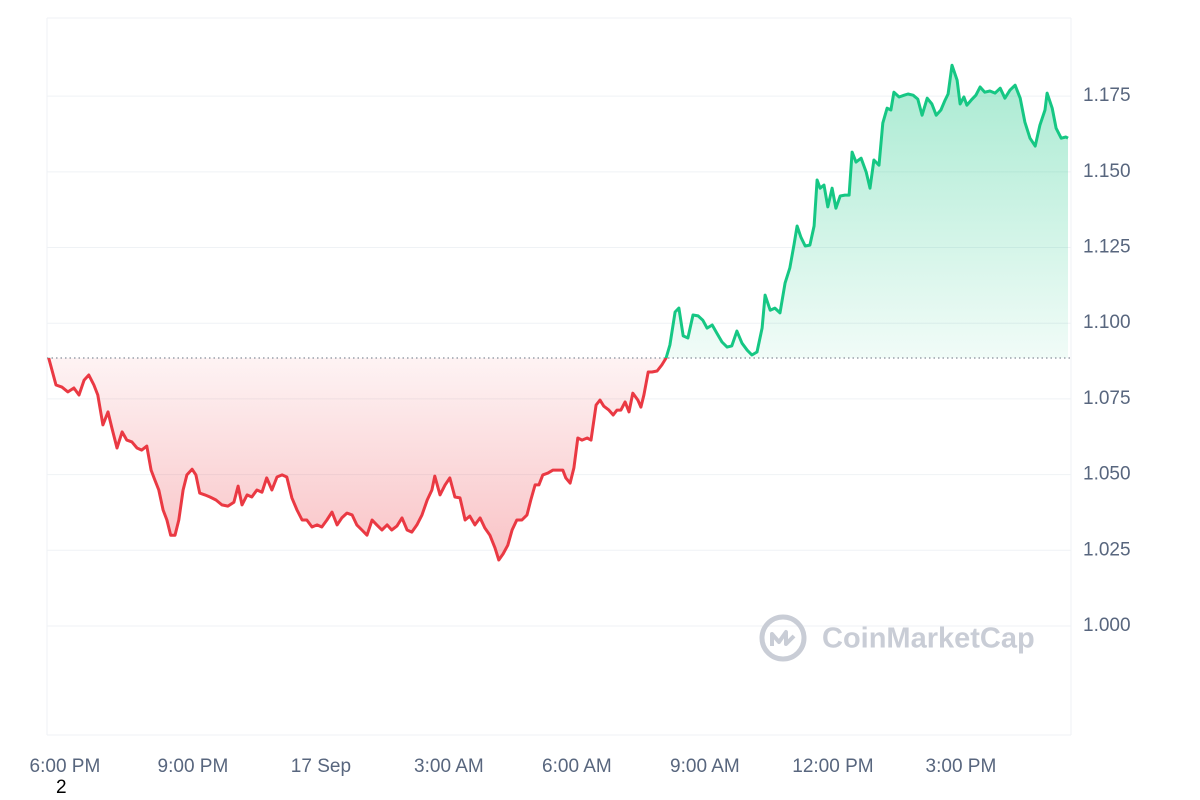 Image resolution: width=1200 pixels, height=800 pixels. Describe the element at coordinates (832, 766) in the screenshot. I see `x-tick-label: 12:00 PM` at that location.